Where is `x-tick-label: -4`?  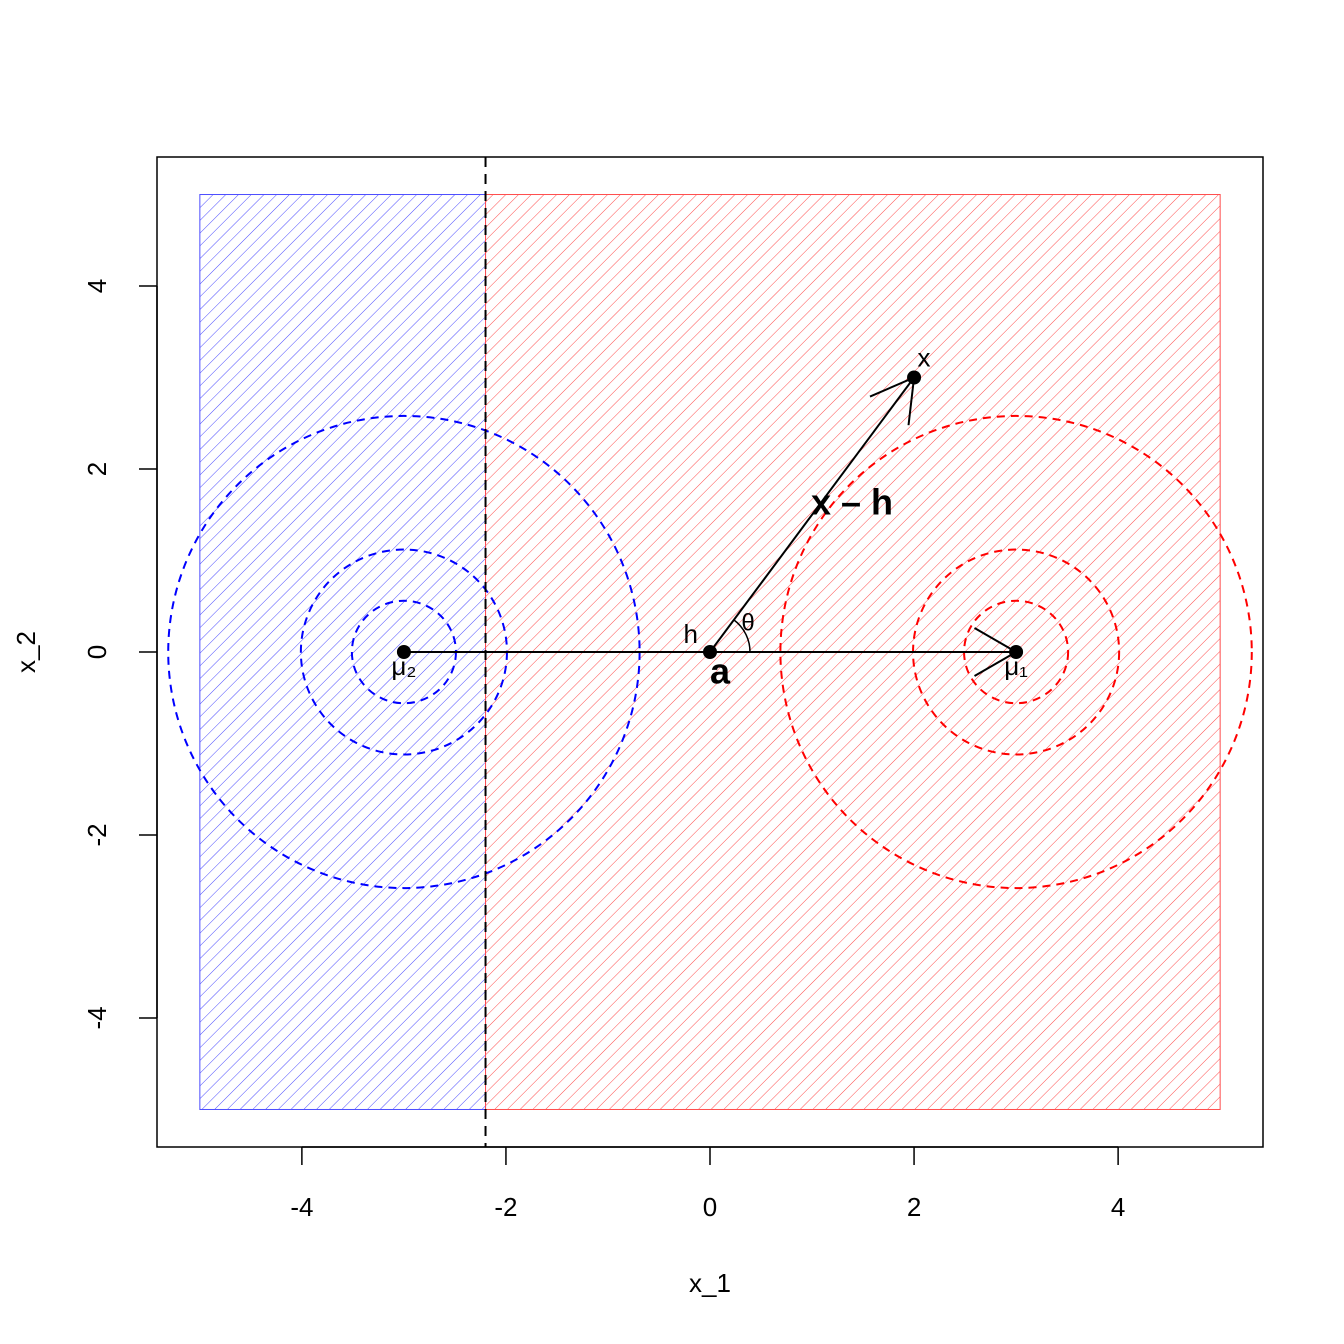 x-tick-label: -4 is located at coordinates (301, 1207).